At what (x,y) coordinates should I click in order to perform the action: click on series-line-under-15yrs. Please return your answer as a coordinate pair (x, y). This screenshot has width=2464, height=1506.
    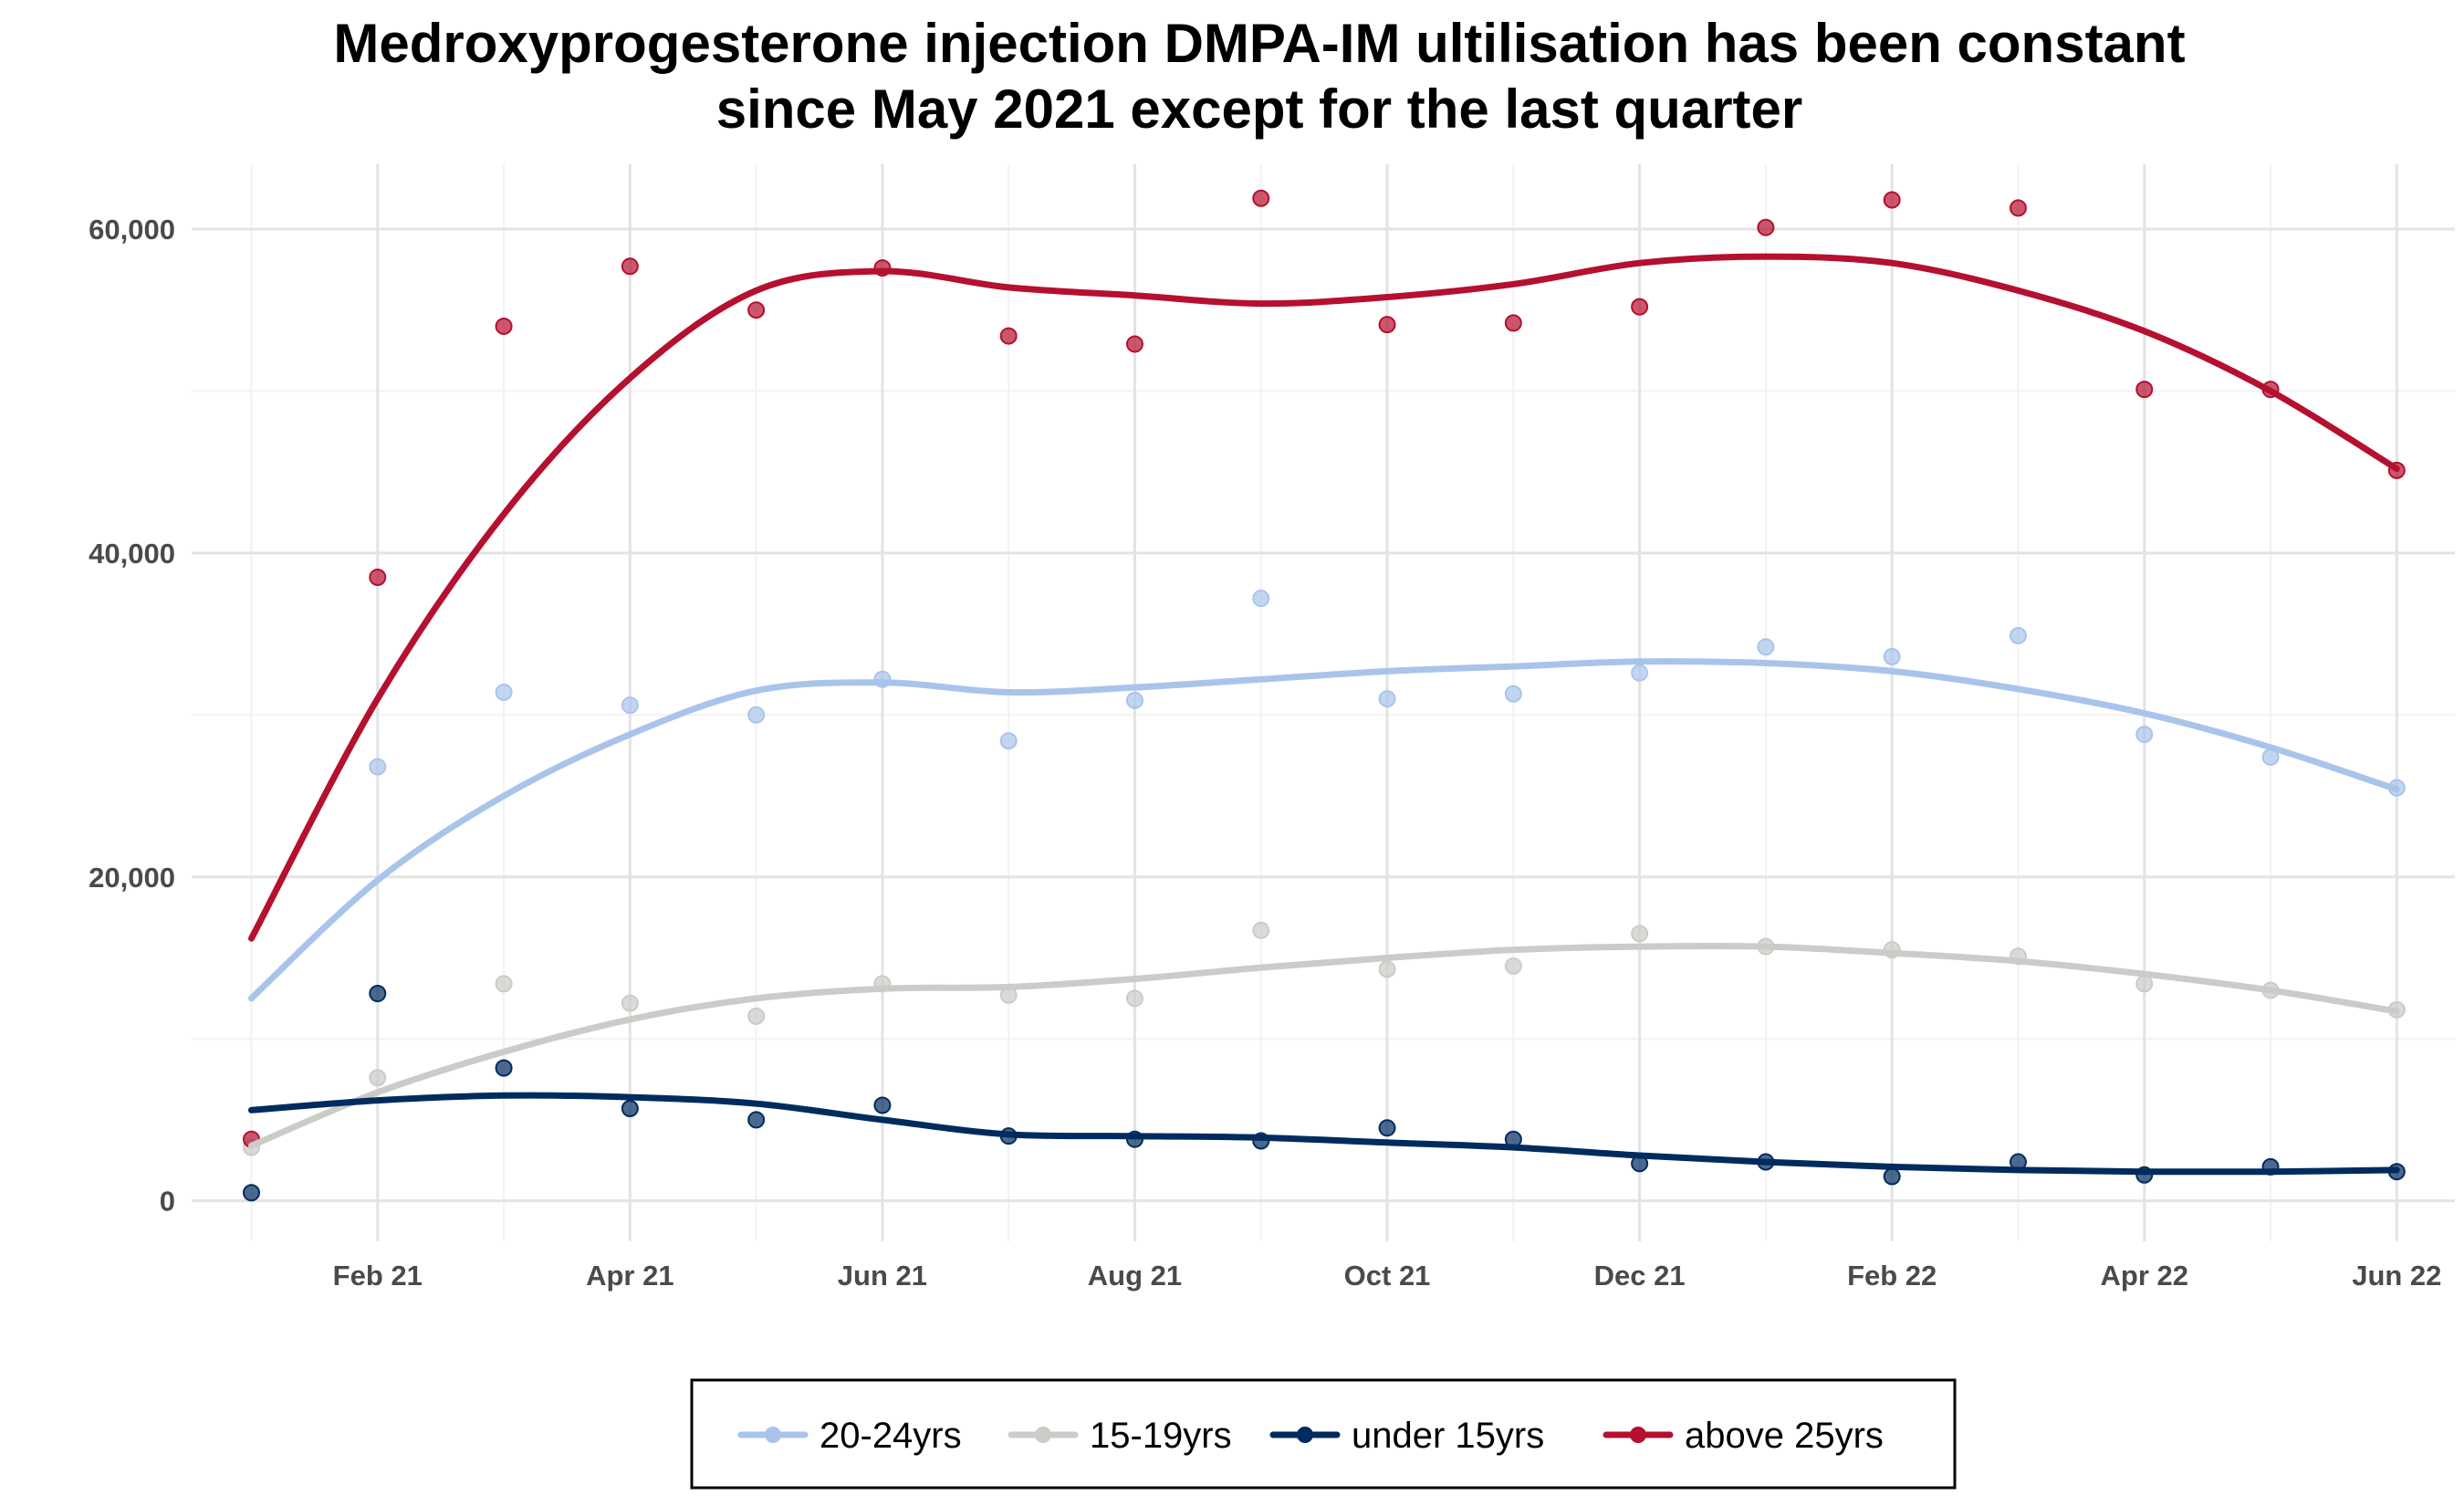
    Looking at the image, I should click on (1324, 1134).